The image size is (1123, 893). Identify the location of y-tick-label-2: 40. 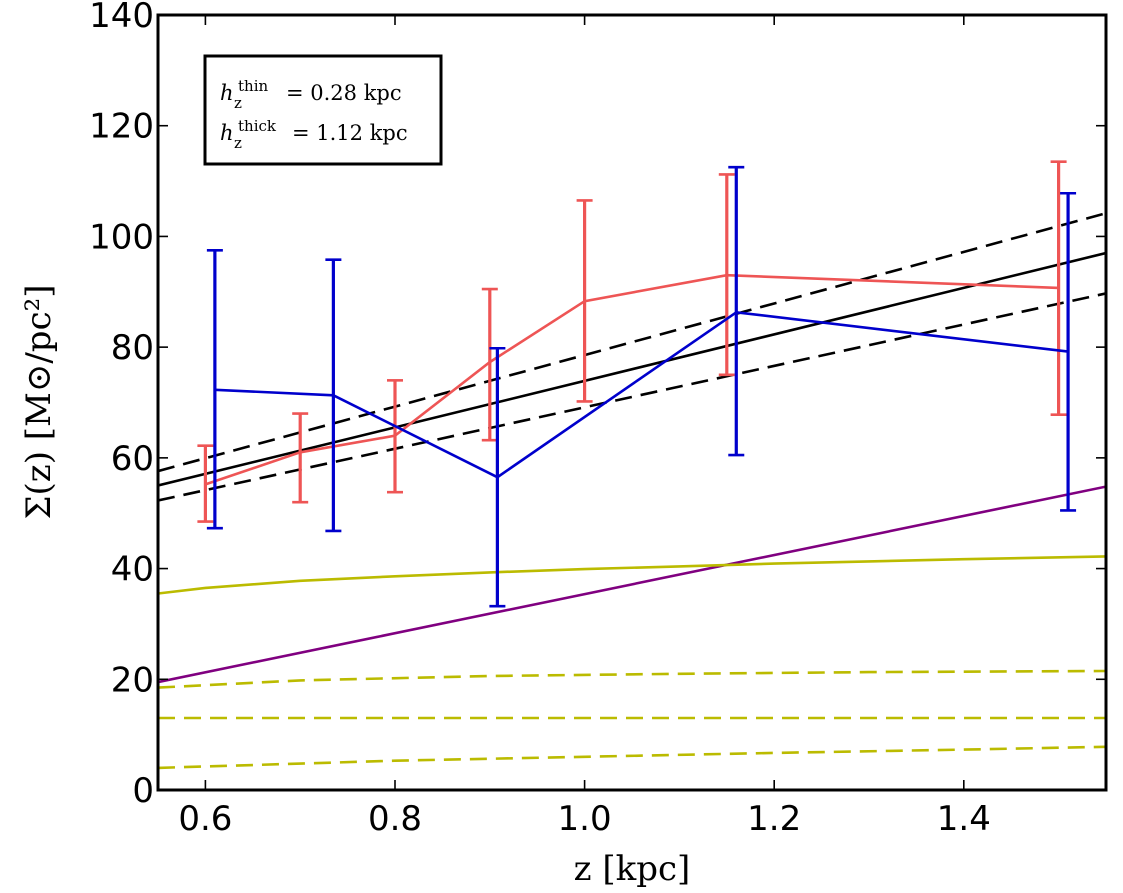
(132, 570).